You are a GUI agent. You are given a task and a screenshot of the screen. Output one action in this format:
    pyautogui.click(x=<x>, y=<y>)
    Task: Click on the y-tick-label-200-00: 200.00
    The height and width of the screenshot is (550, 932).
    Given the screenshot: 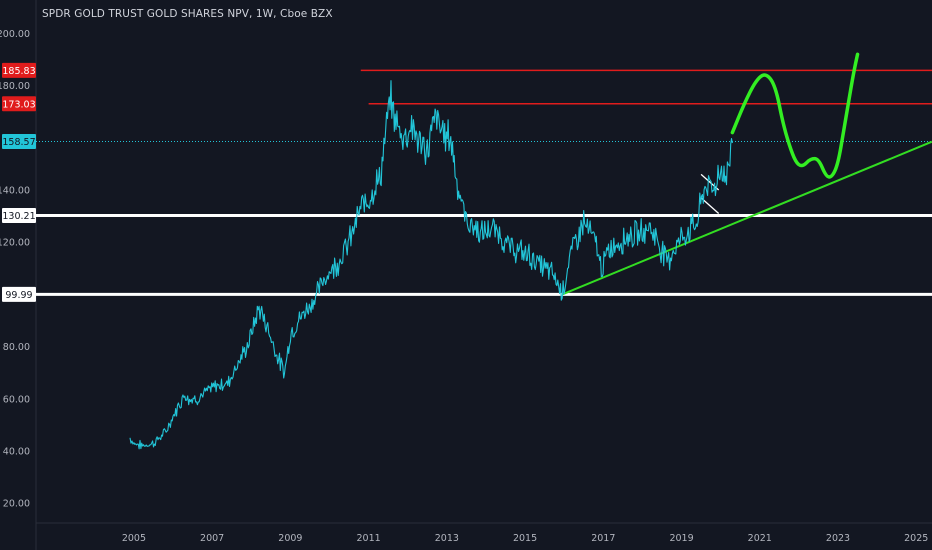 What is the action you would take?
    pyautogui.click(x=15, y=34)
    